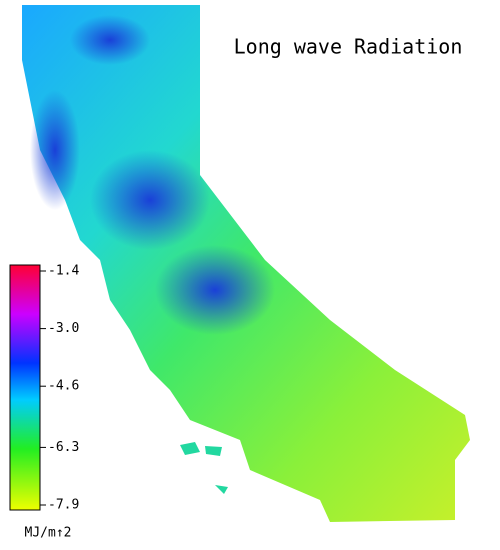  What do you see at coordinates (348, 47) in the screenshot?
I see `map-title: Long wave Radiation` at bounding box center [348, 47].